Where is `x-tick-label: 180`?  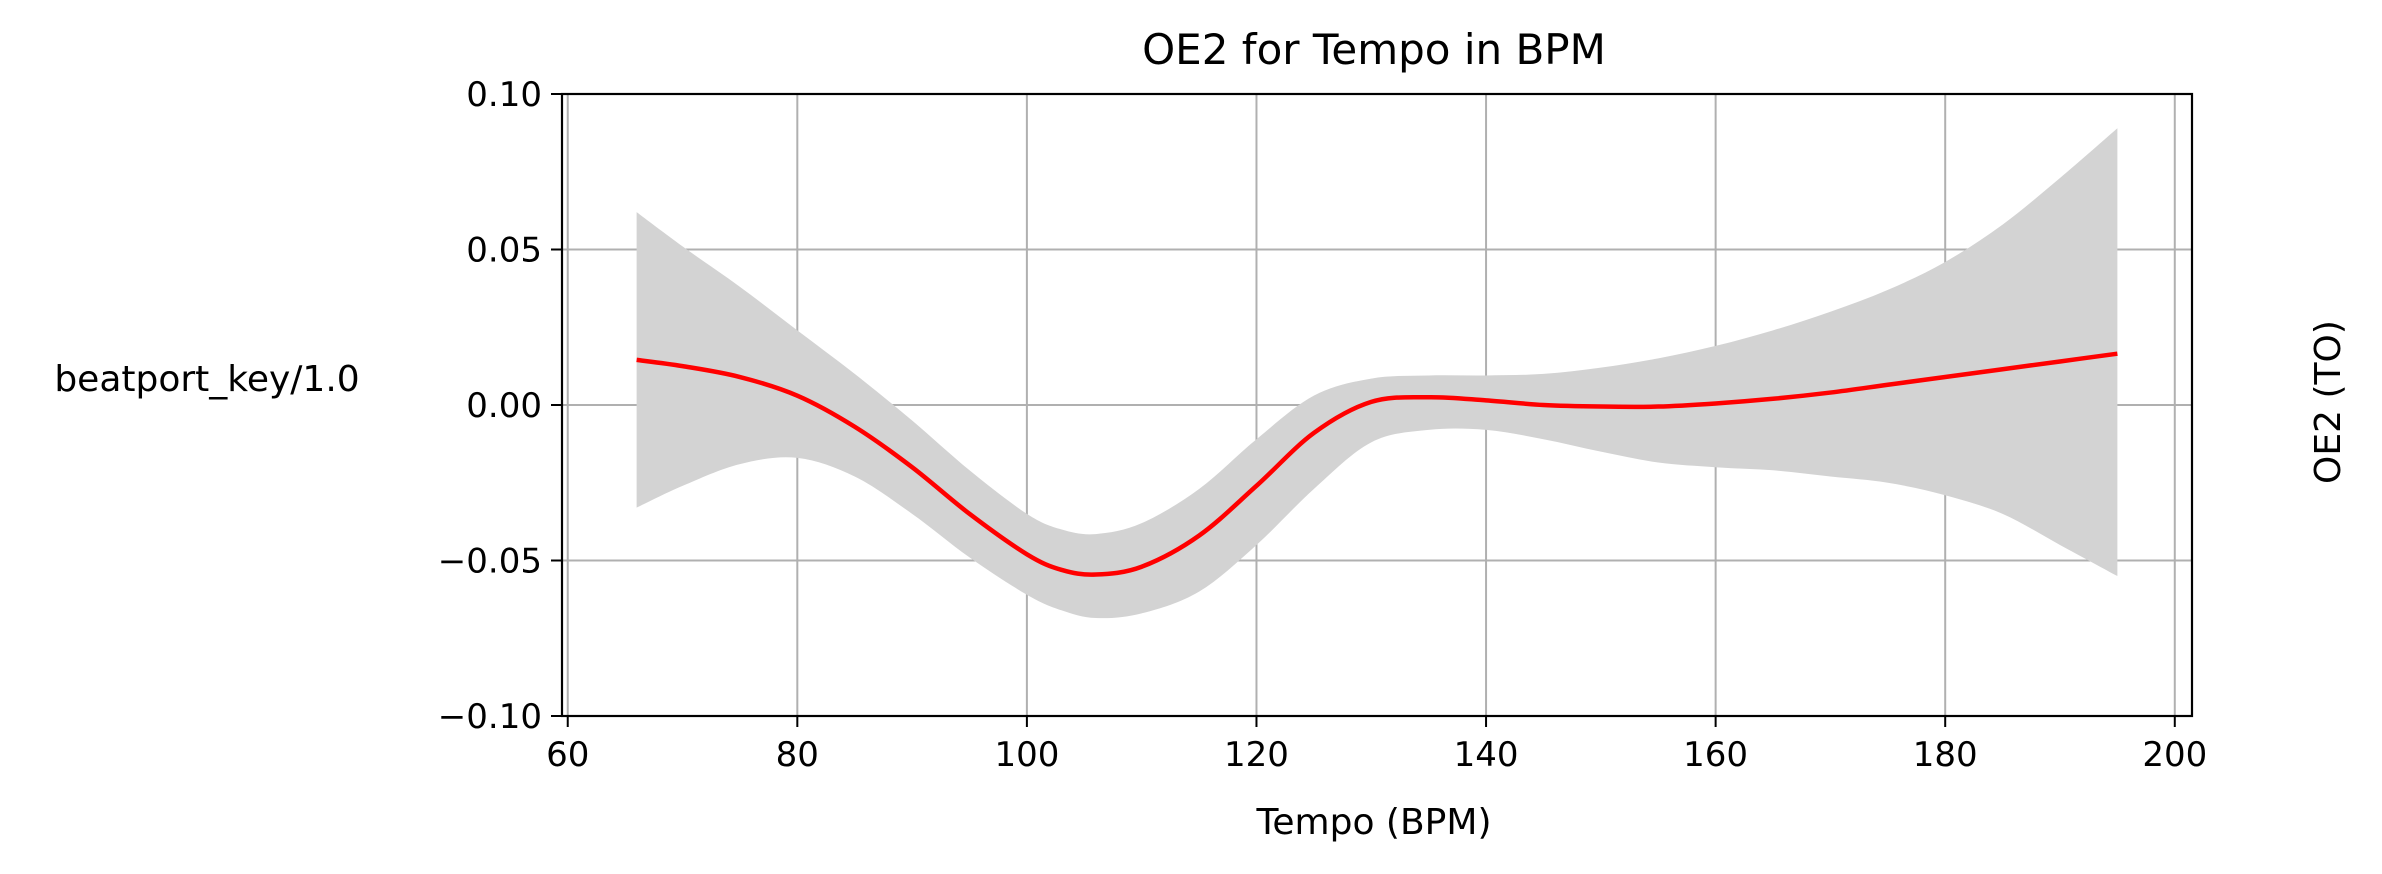 x-tick-label: 180 is located at coordinates (1945, 755).